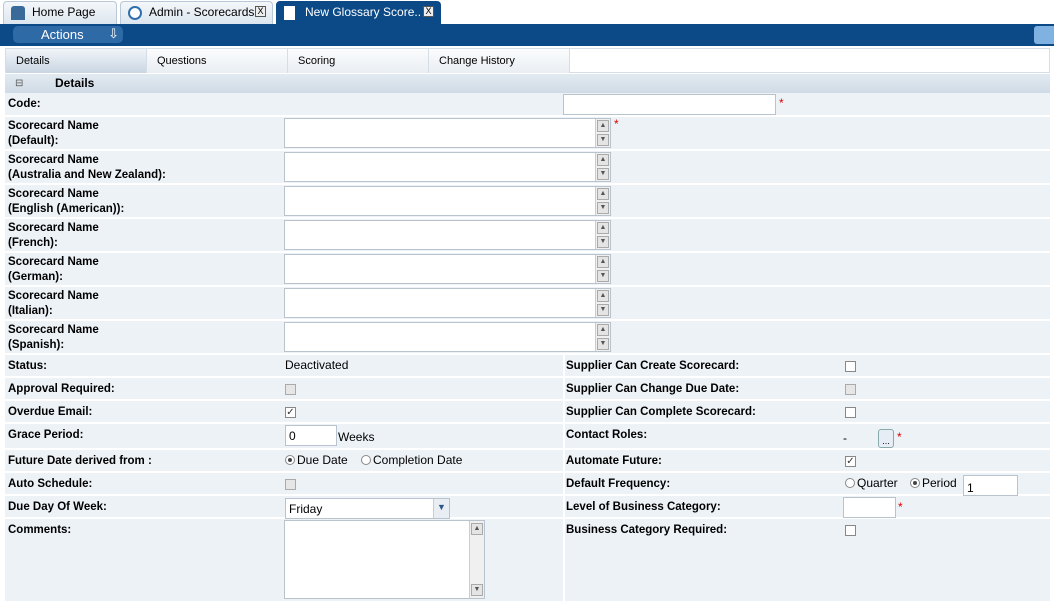 The height and width of the screenshot is (603, 1054). I want to click on scorecard-name-label: Scorecard Name (Default):, so click(53, 134).